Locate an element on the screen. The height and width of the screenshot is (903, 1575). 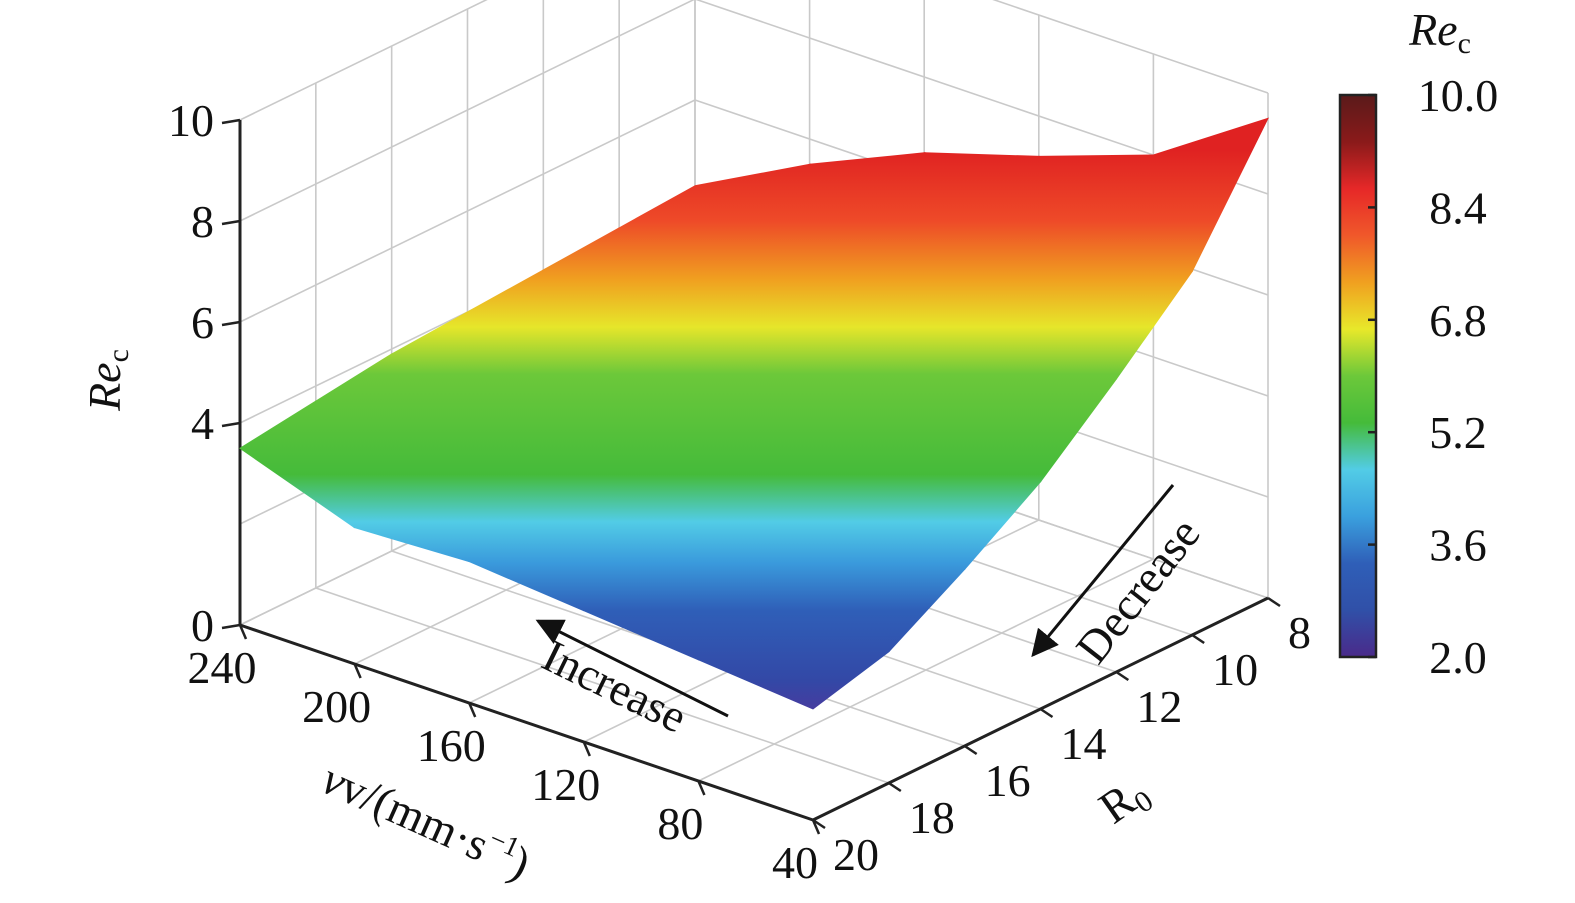
x-axis-line is located at coordinates (526, 722).